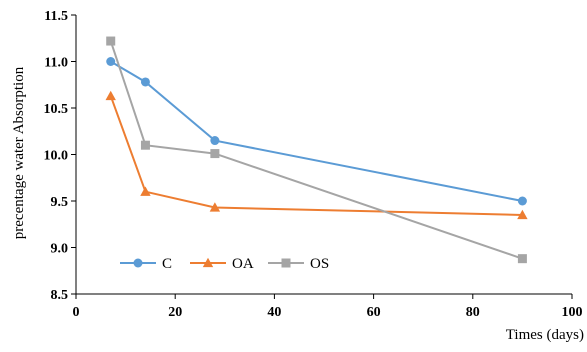 This screenshot has height=352, width=587. What do you see at coordinates (545, 335) in the screenshot?
I see `x-axis-title: Times (days)` at bounding box center [545, 335].